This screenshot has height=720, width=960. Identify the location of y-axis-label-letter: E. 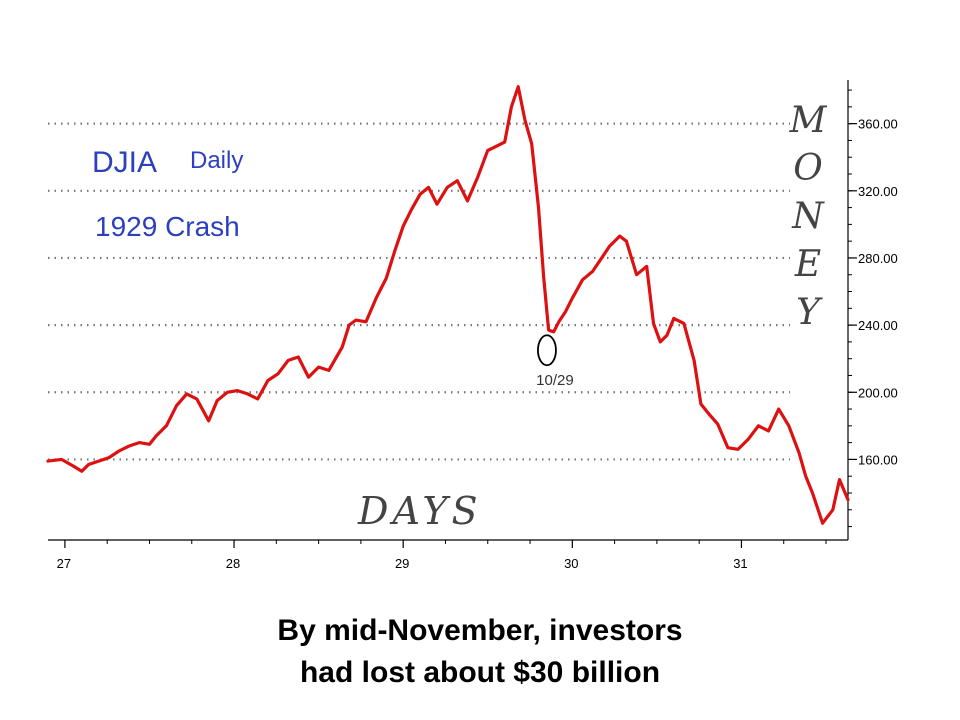
(807, 264).